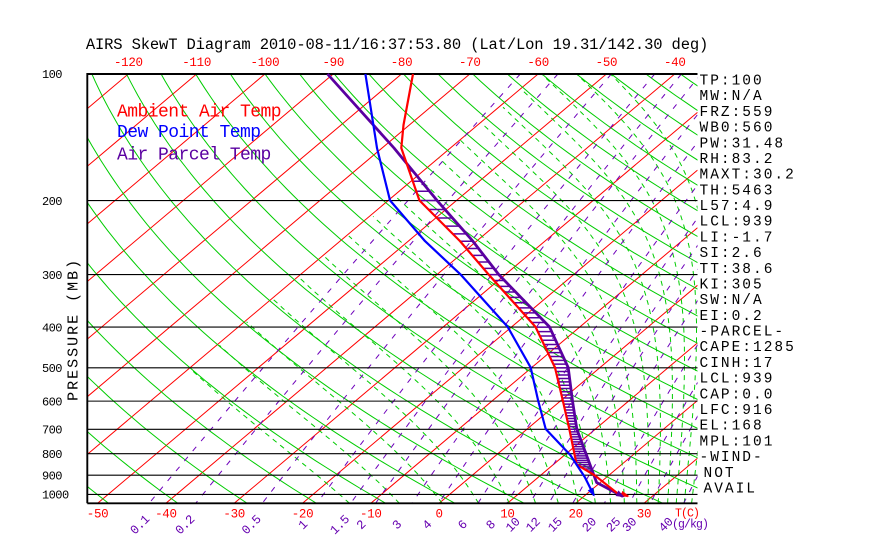 The height and width of the screenshot is (560, 870). What do you see at coordinates (737, 395) in the screenshot?
I see `svg-text: CAP:0.0` at bounding box center [737, 395].